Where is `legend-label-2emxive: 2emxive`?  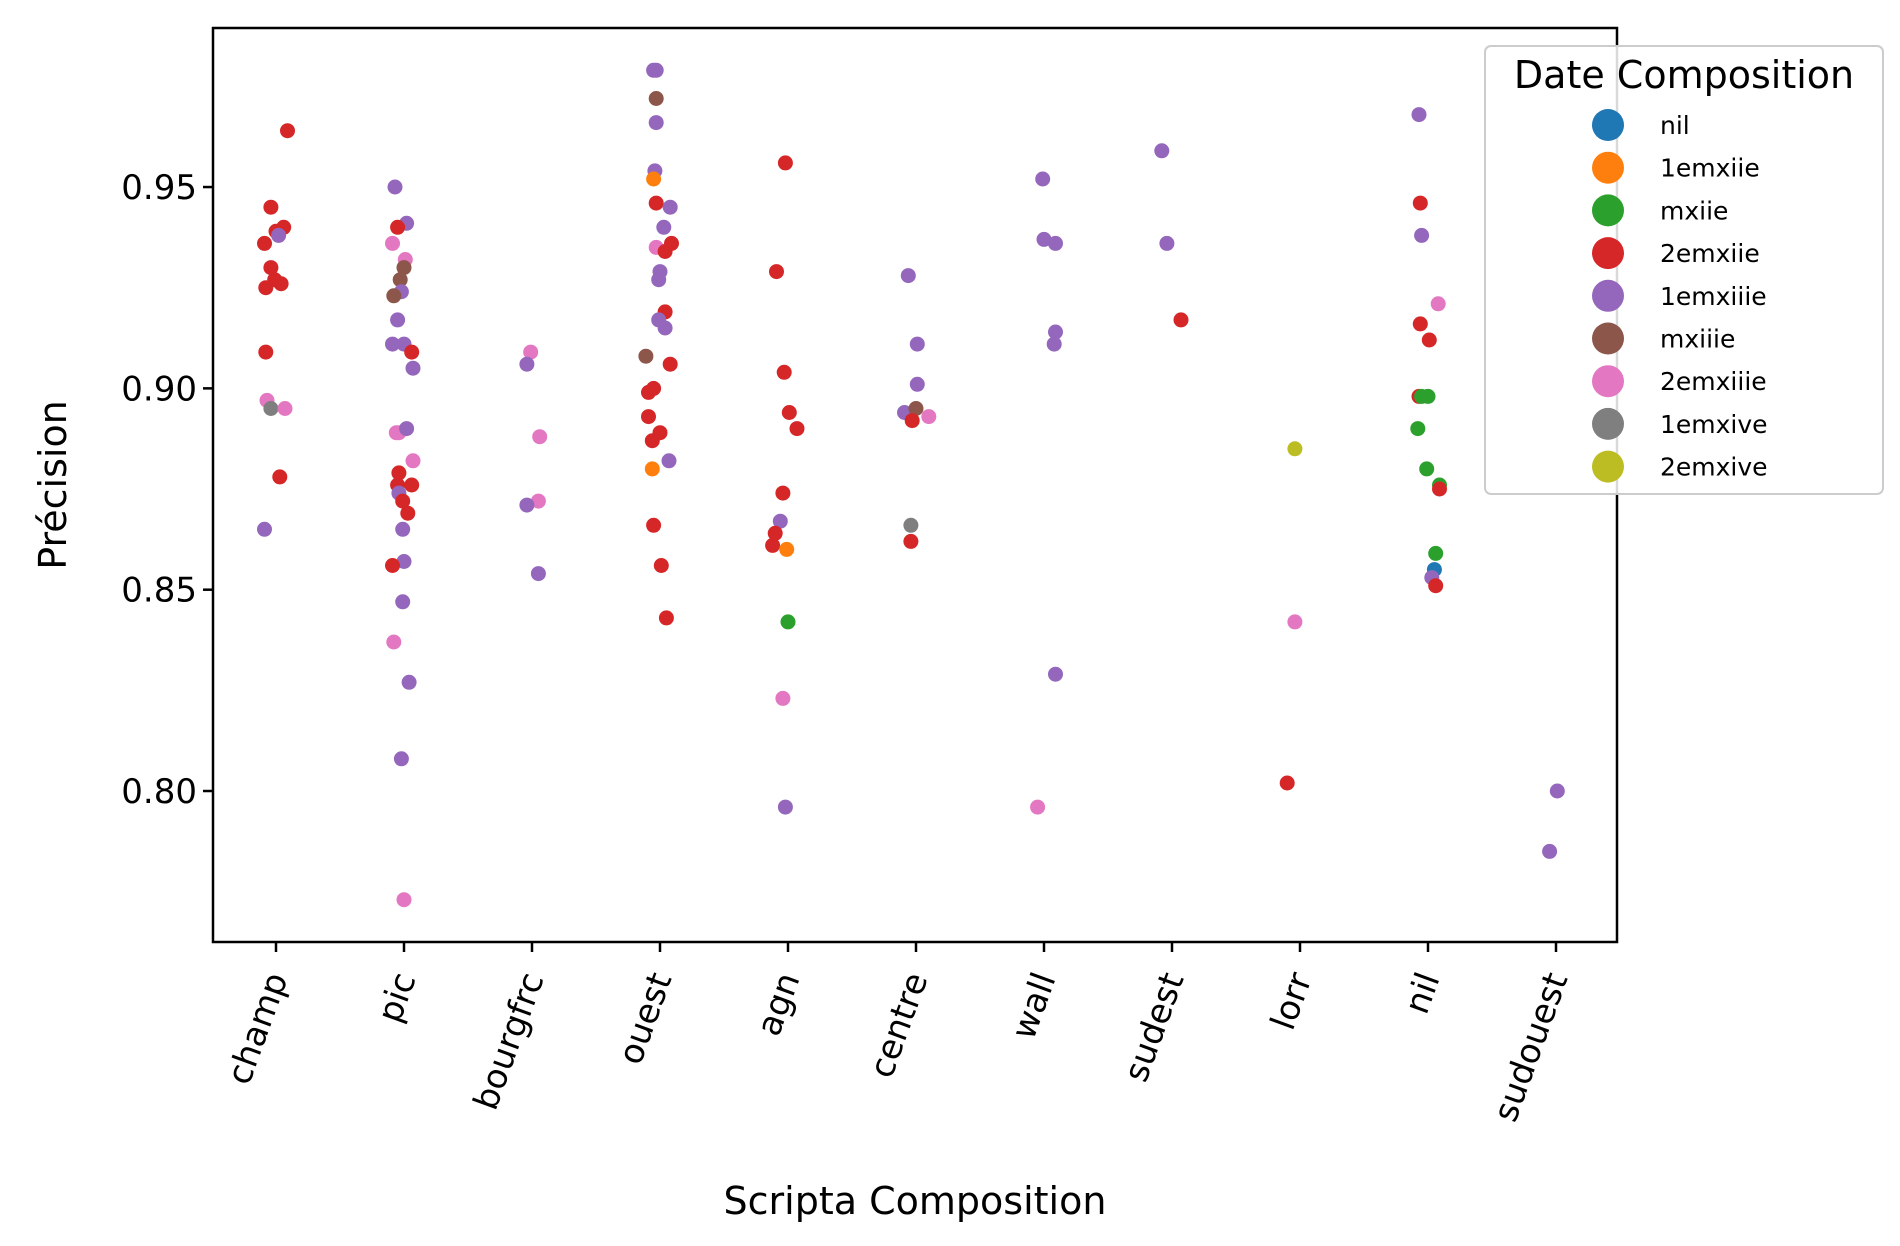
legend-label-2emxive: 2emxive is located at coordinates (1714, 467).